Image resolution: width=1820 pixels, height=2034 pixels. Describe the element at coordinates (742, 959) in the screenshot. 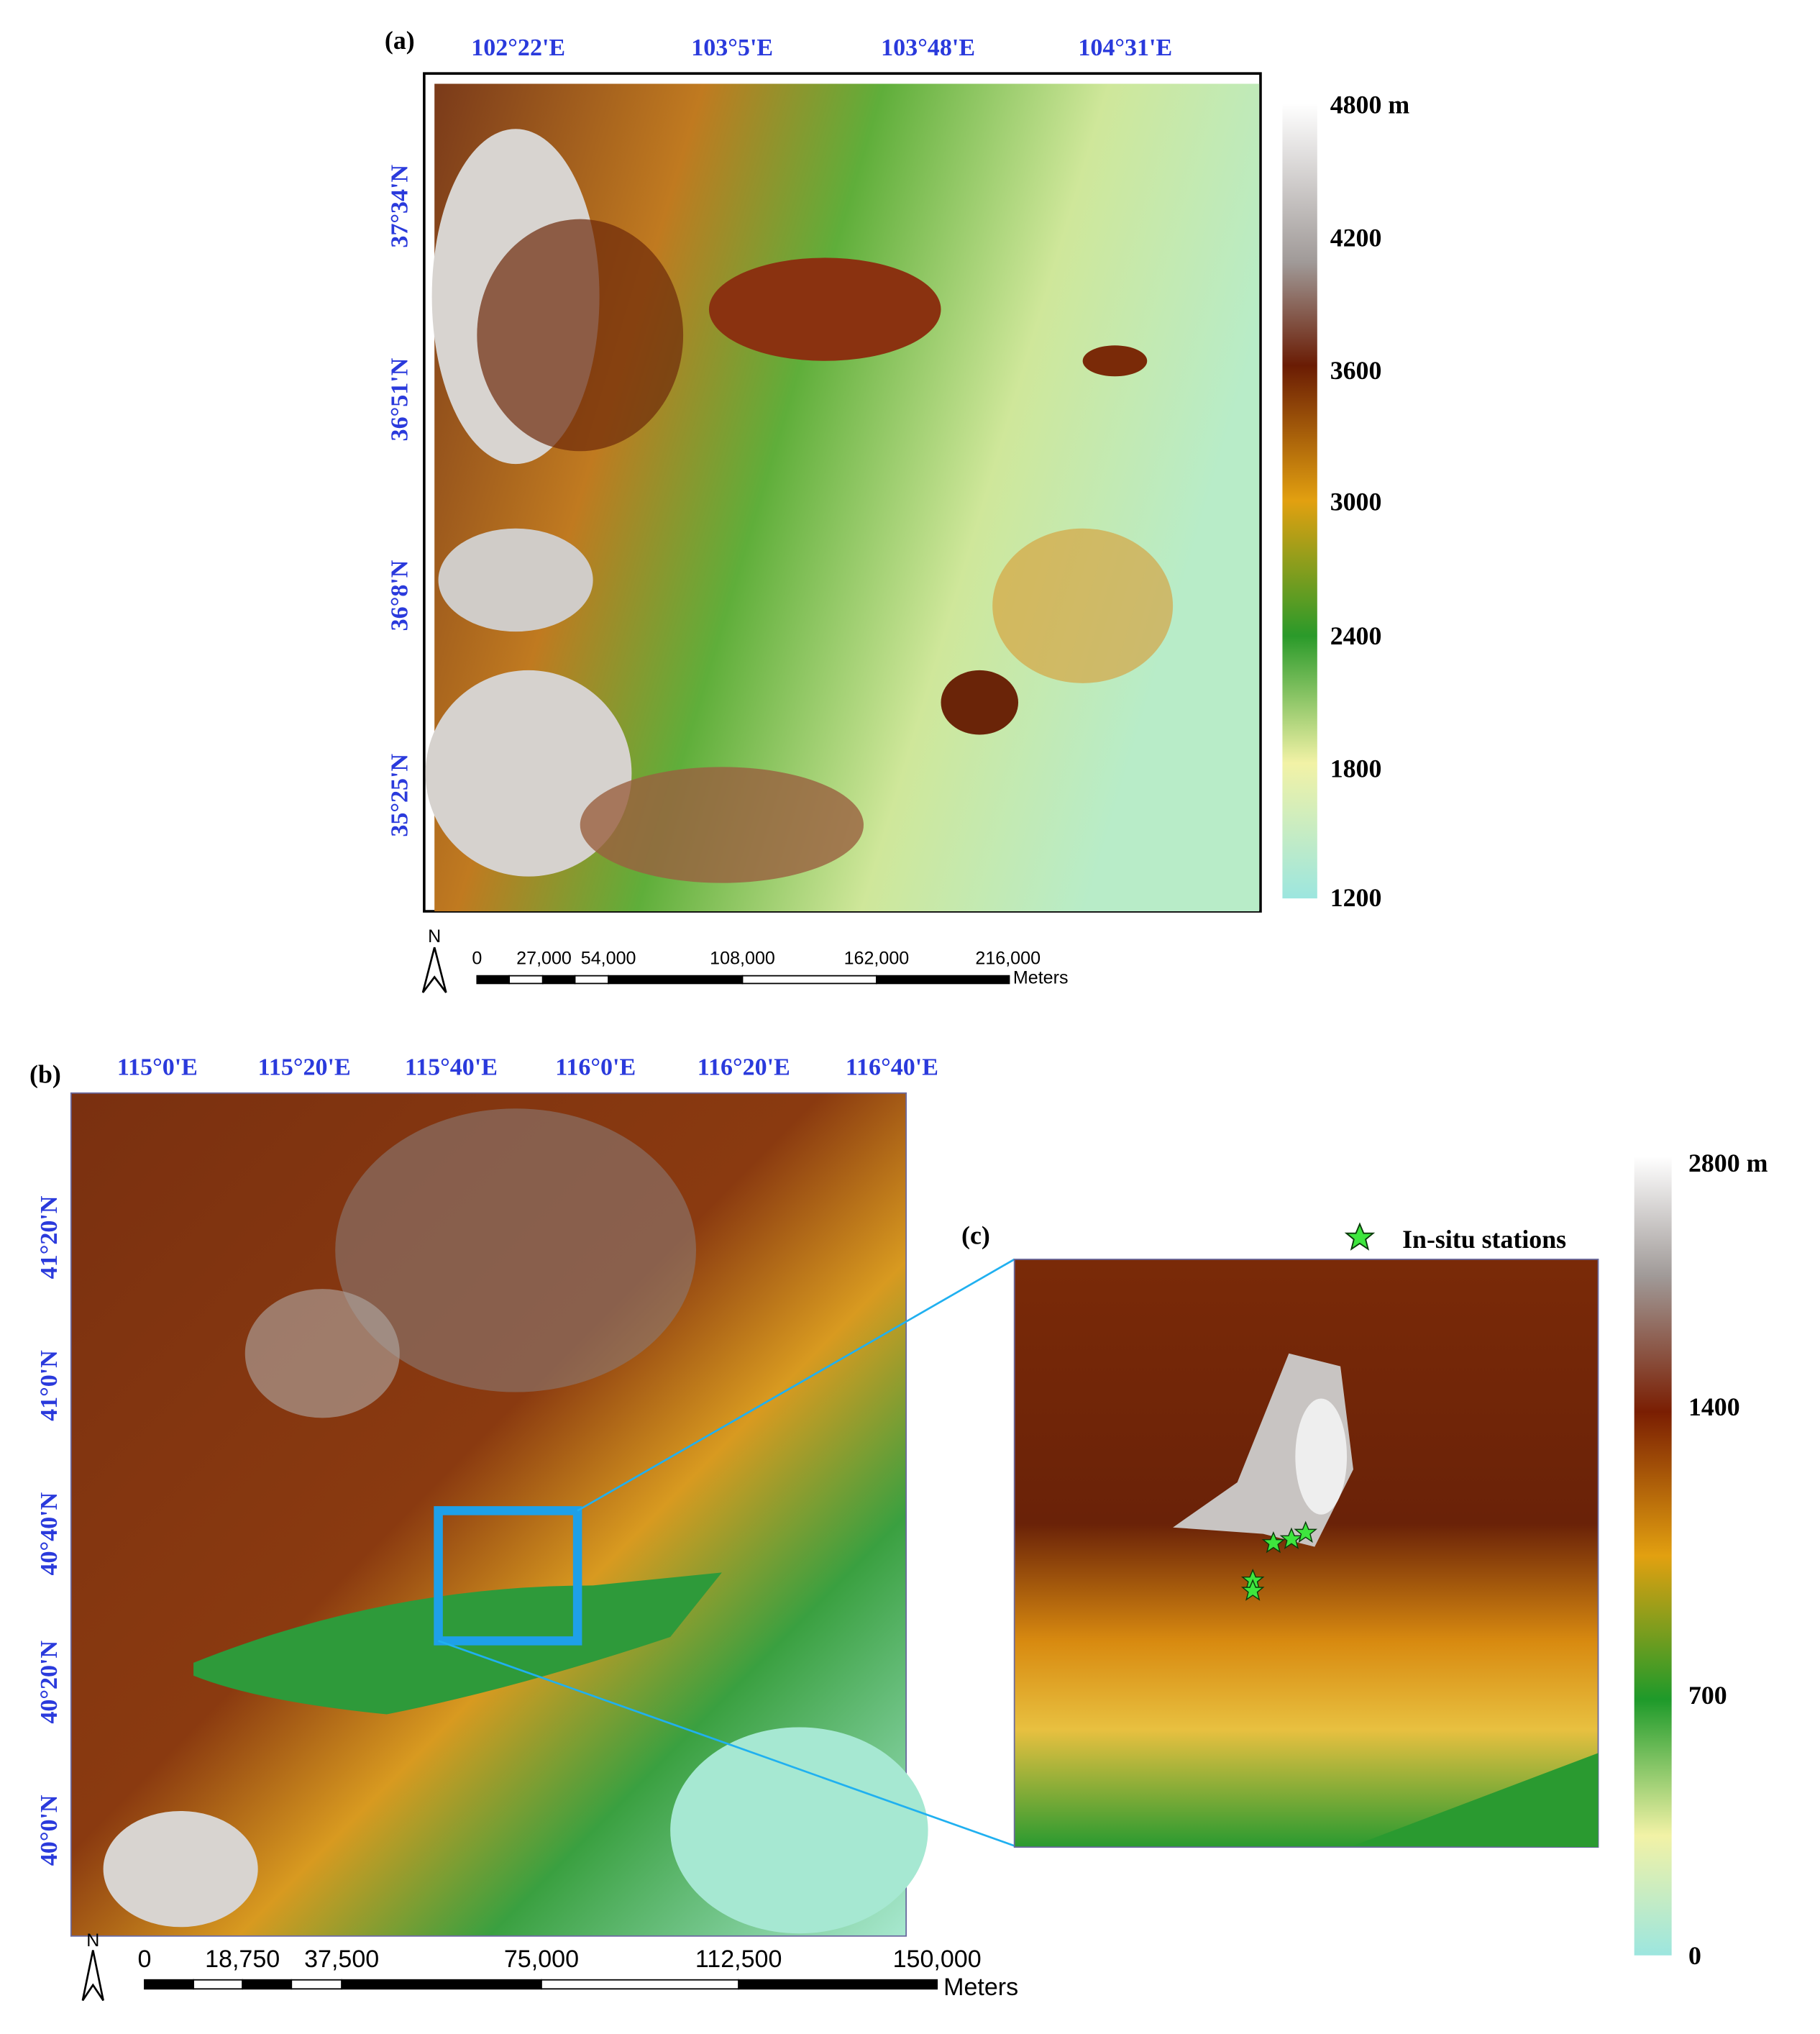

I see `scale-label: 108,000` at that location.